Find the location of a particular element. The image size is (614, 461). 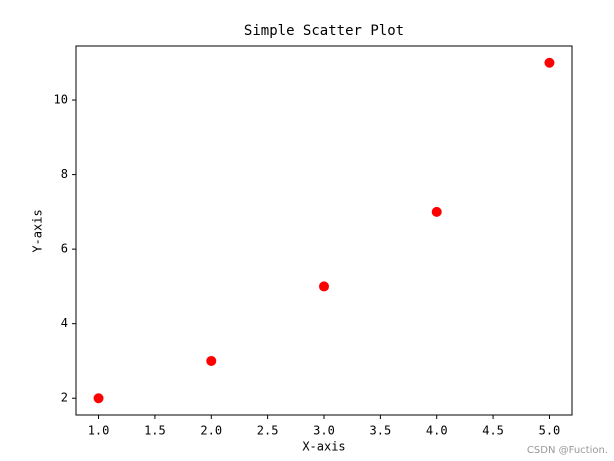

x-tick-label: 4.0 is located at coordinates (437, 431).